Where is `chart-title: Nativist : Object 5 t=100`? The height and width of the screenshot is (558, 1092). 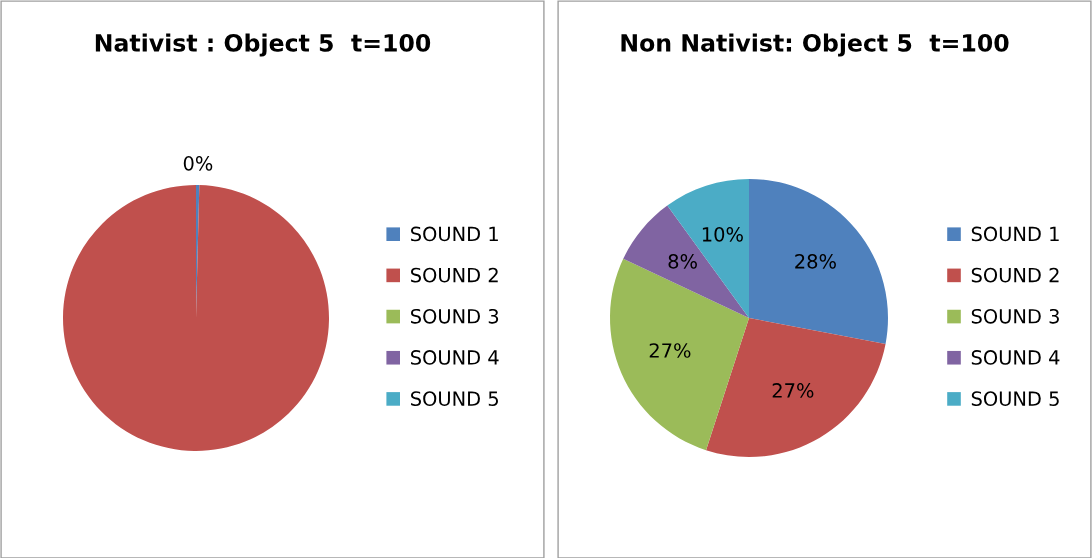
chart-title: Nativist : Object 5 t=100 is located at coordinates (263, 45).